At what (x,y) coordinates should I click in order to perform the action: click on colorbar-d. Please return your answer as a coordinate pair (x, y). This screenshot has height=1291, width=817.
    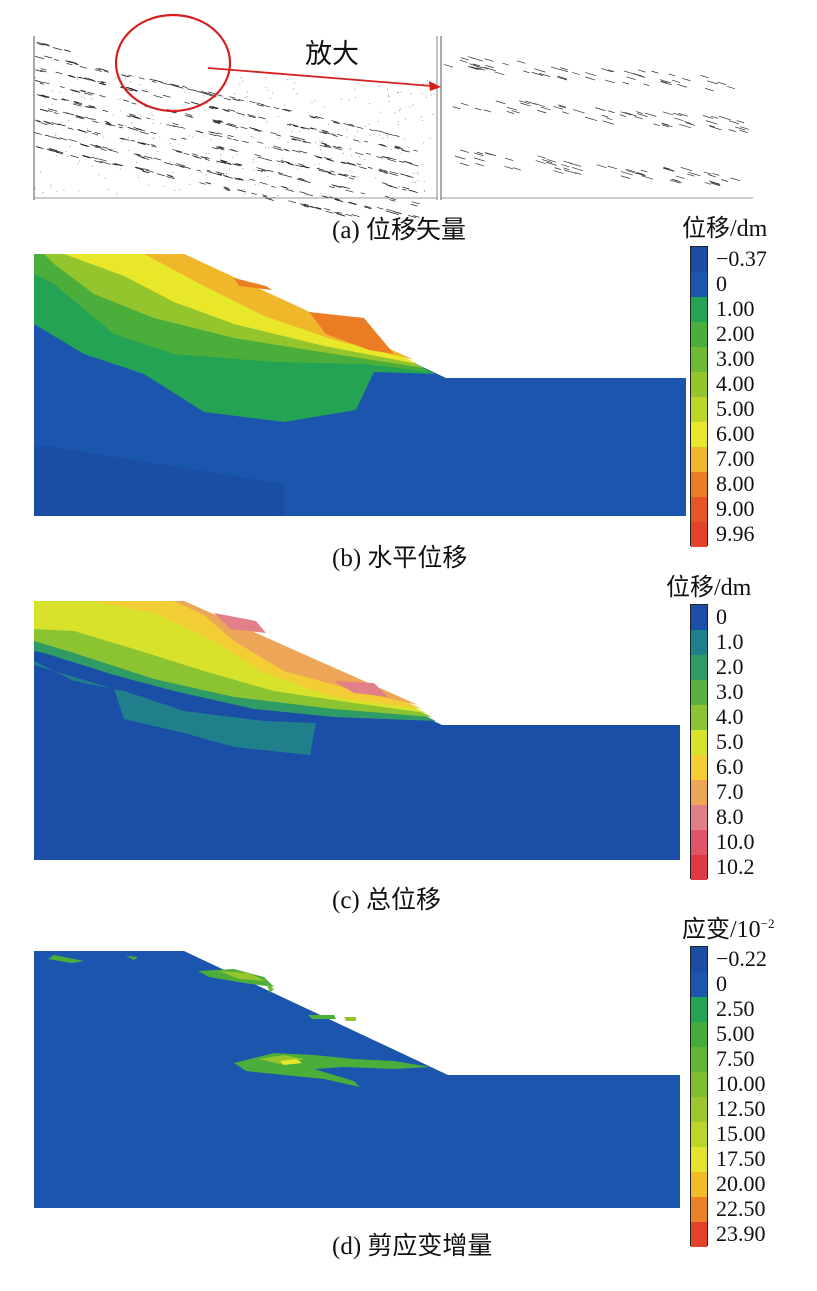
    Looking at the image, I should click on (699, 1096).